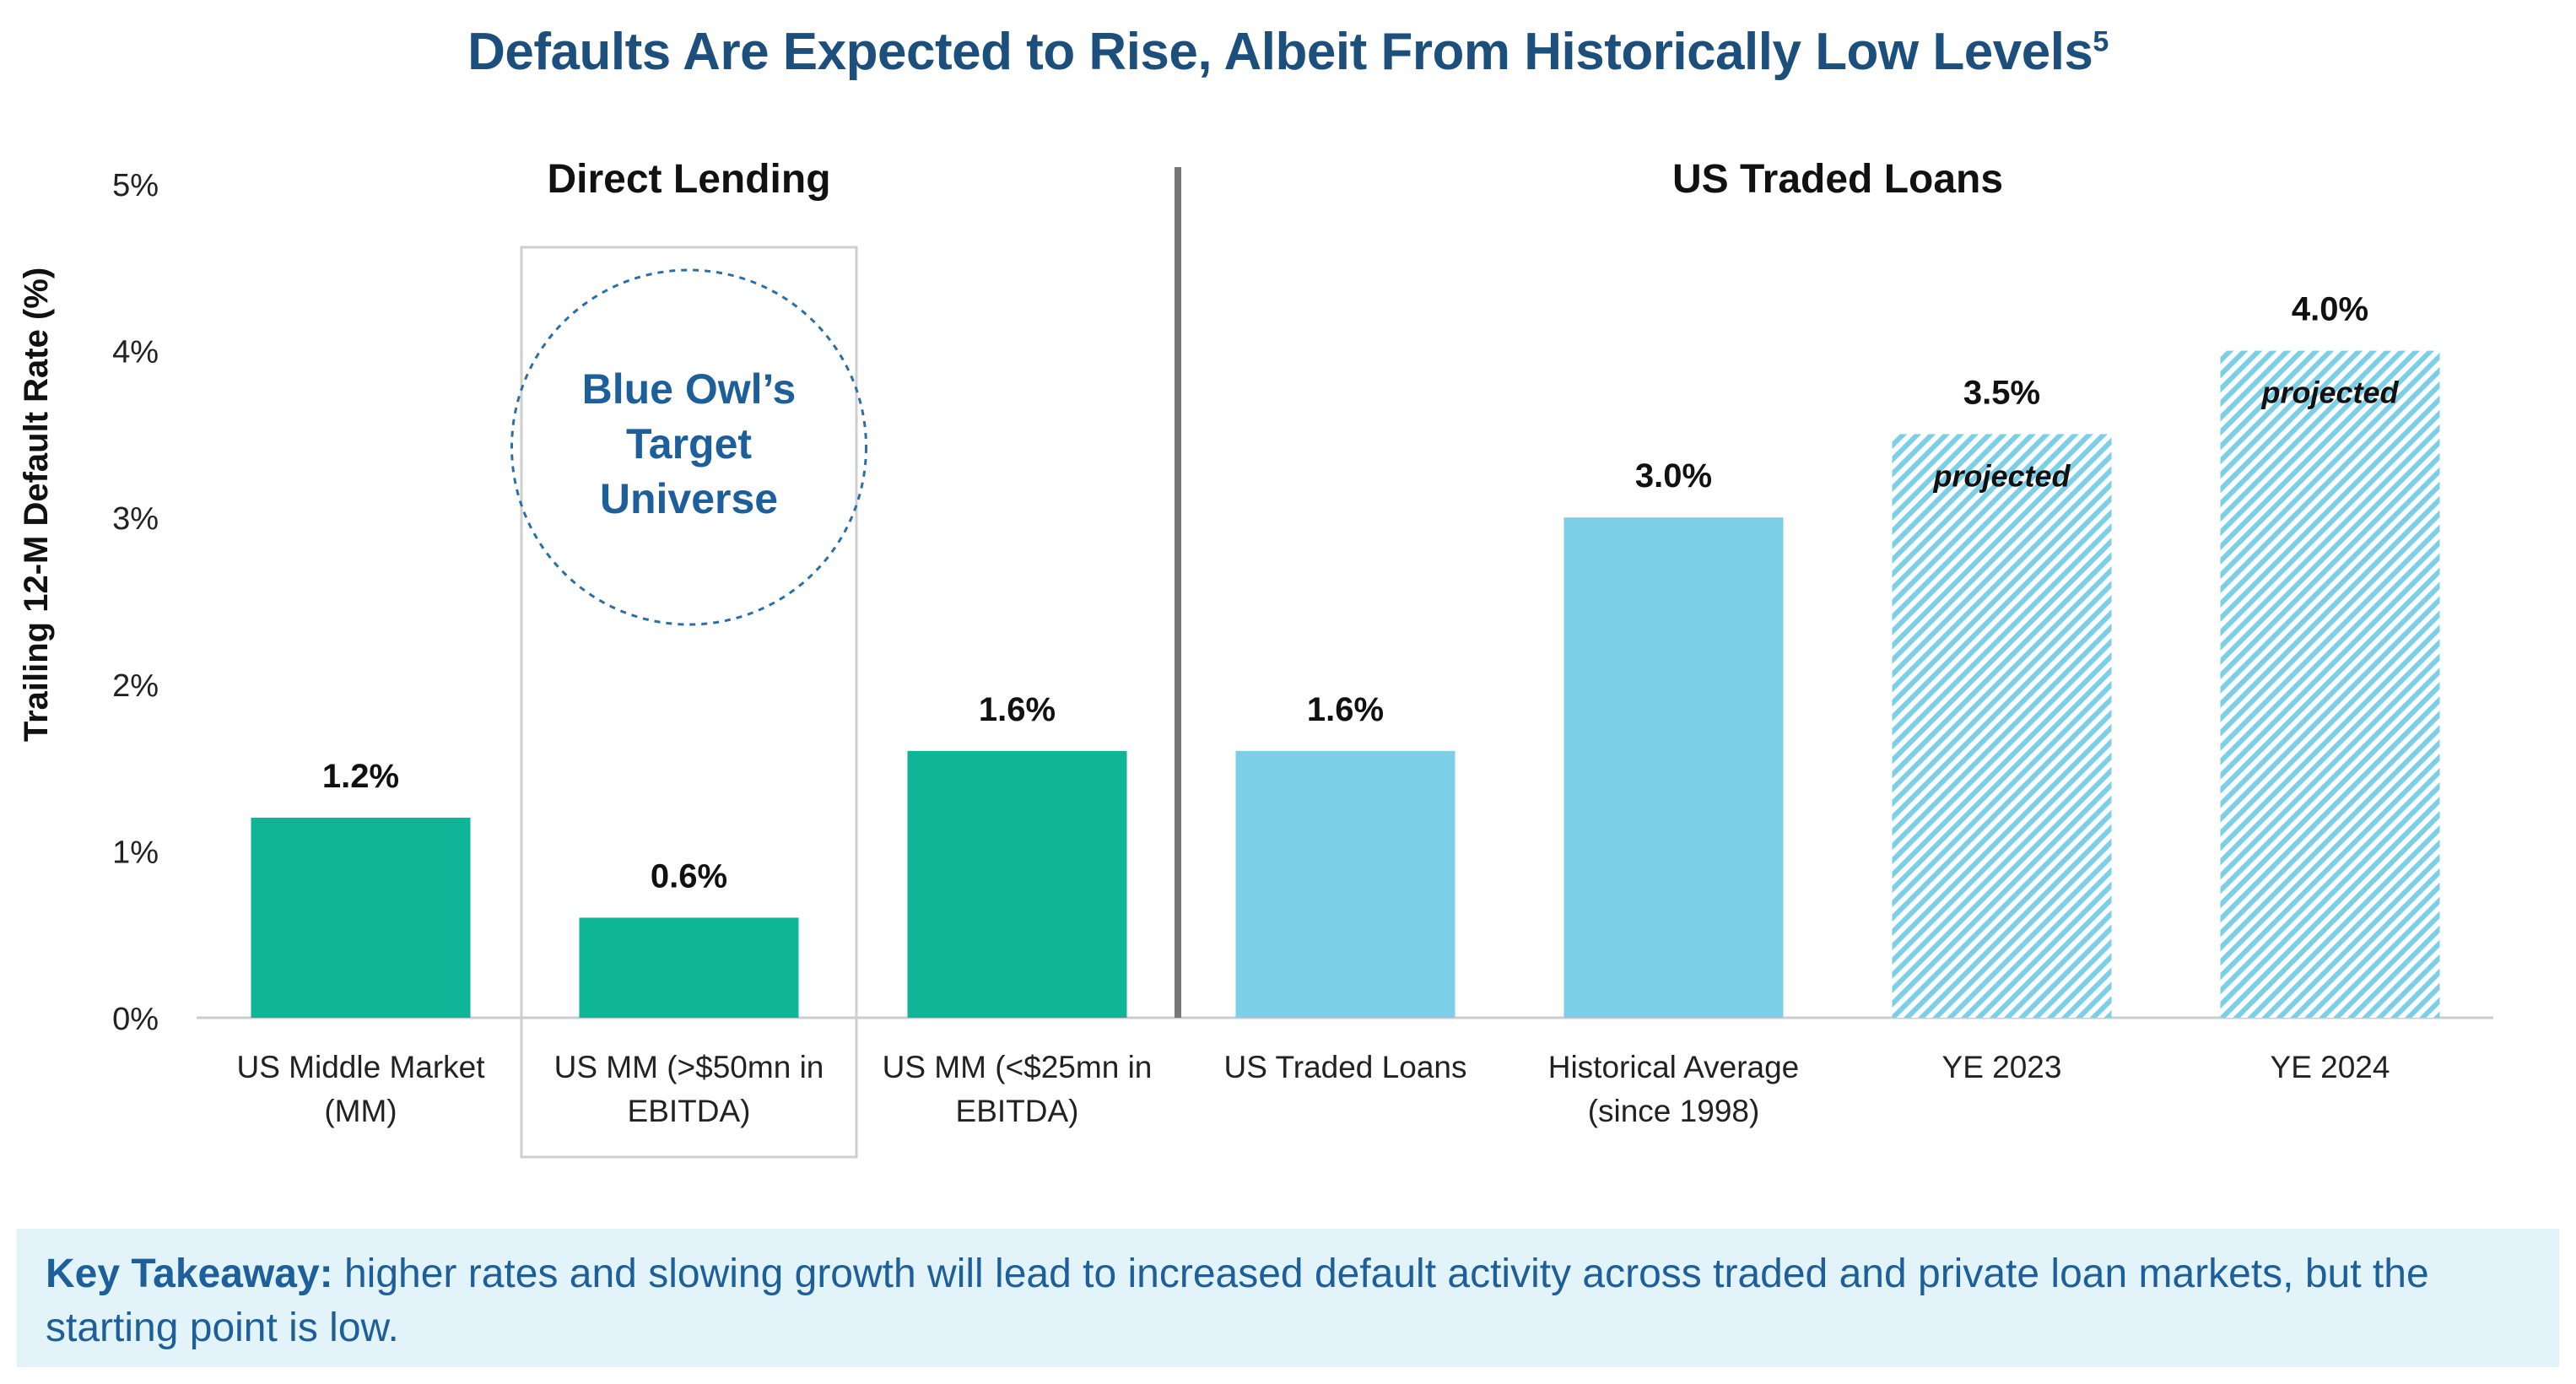 The image size is (2576, 1384). Describe the element at coordinates (689, 702) in the screenshot. I see `target-universe-box` at that location.